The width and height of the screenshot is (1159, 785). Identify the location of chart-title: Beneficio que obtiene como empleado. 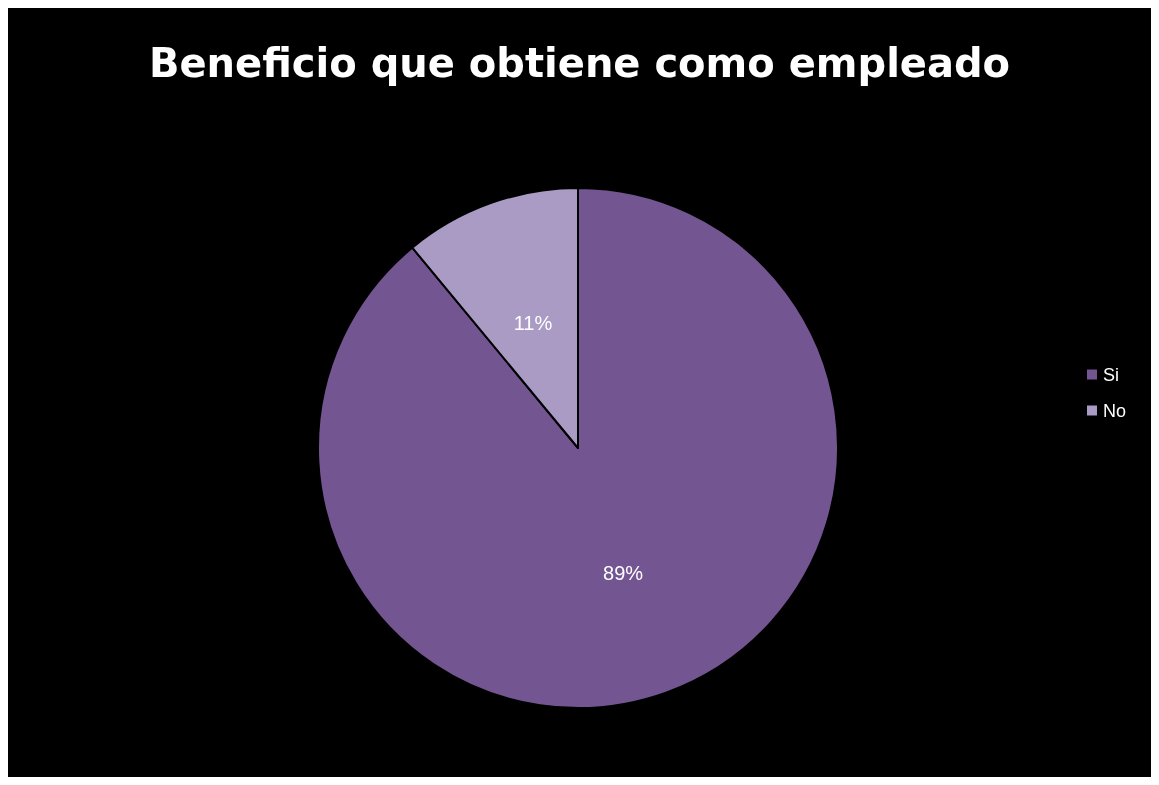
(579, 63).